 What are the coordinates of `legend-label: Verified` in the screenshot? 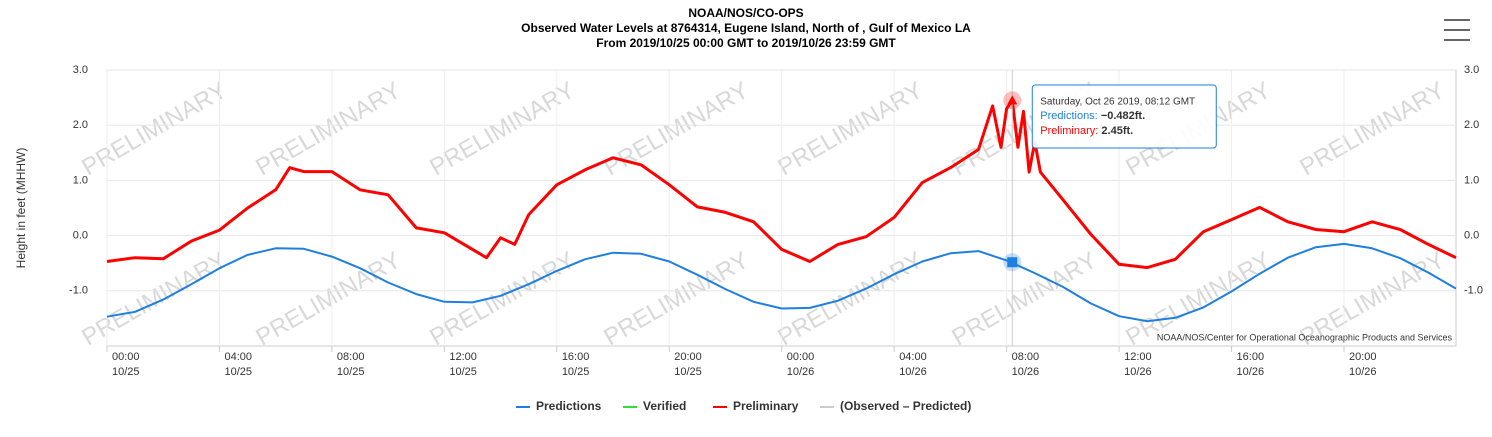 It's located at (664, 406).